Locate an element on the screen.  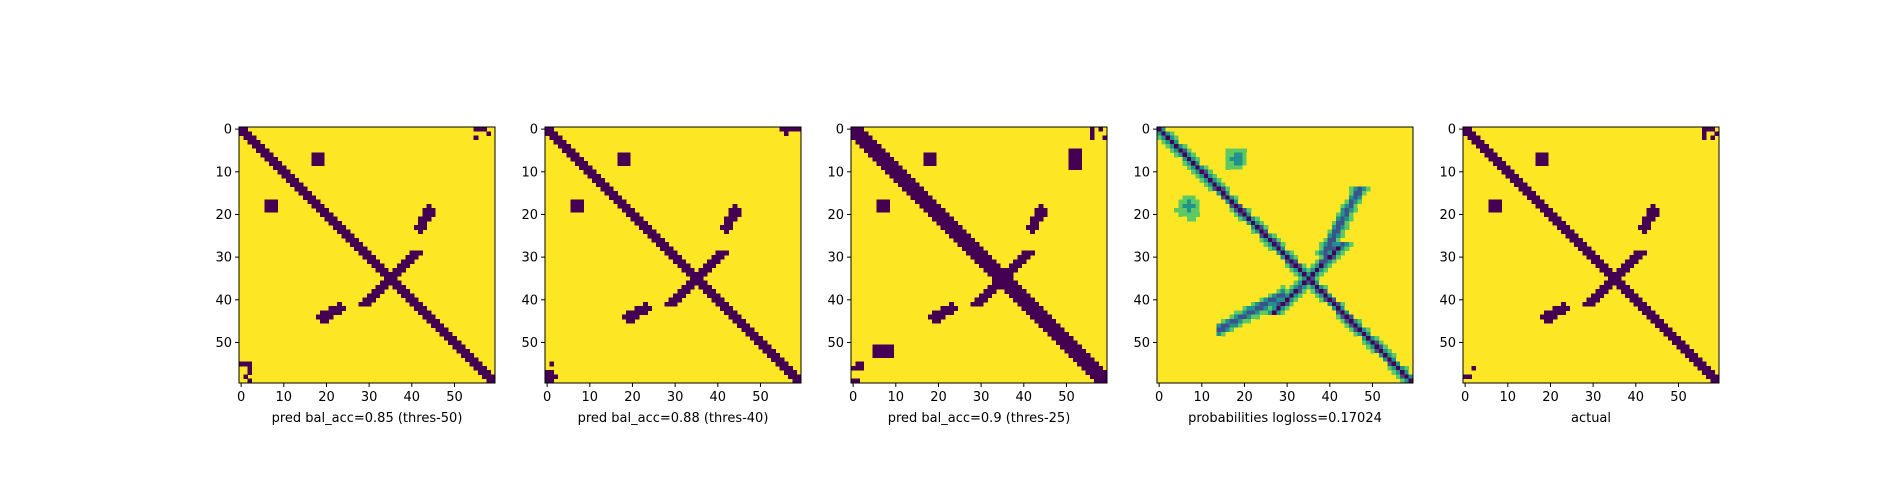
x-tick-label: 10 is located at coordinates (1202, 397).